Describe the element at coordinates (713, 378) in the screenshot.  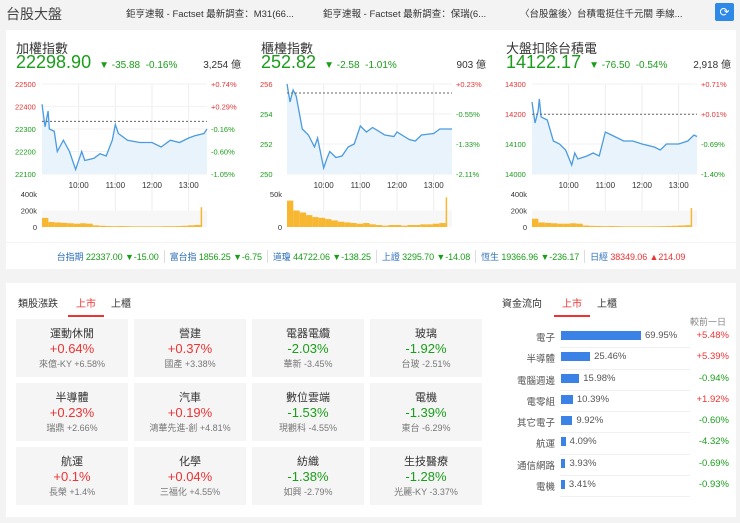
I see `flow-delta: -0.94%` at that location.